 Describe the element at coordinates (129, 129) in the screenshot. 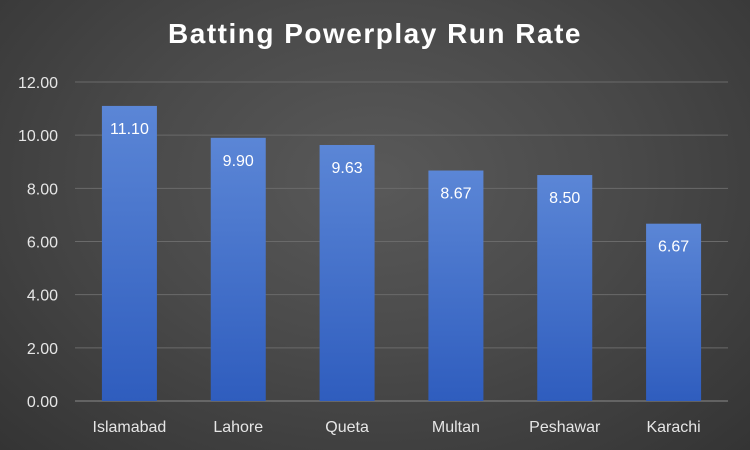

I see `data-label: 11.10` at that location.